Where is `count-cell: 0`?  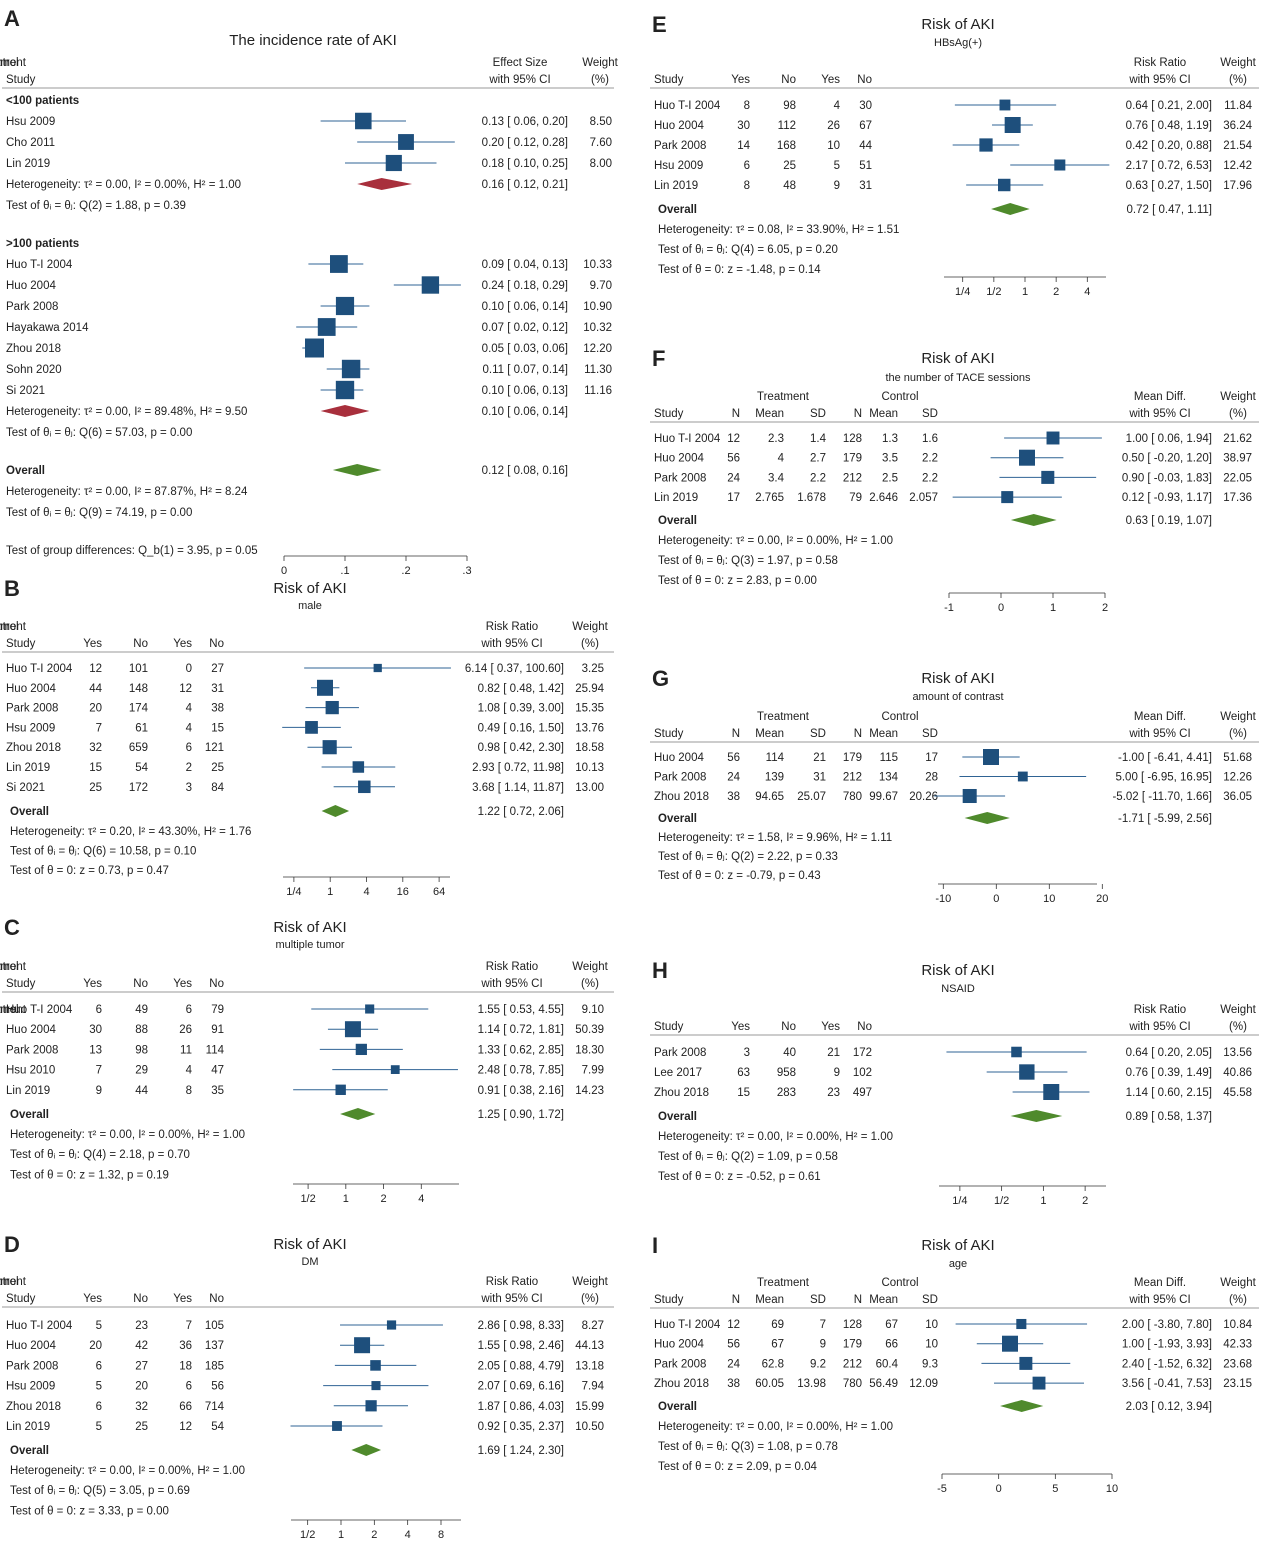
count-cell: 0 is located at coordinates (189, 669).